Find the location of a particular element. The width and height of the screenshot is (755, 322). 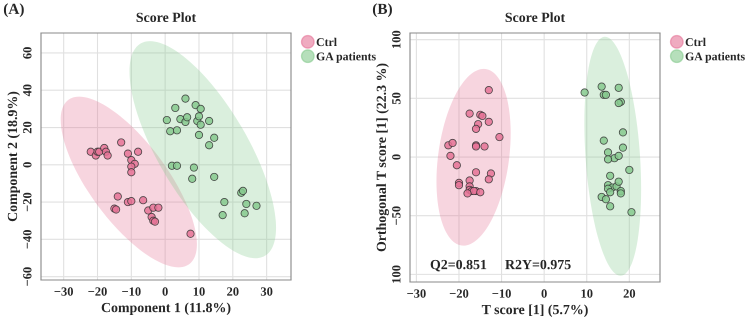

x-axis-title: Component 1 (11.8%) is located at coordinates (166, 309).